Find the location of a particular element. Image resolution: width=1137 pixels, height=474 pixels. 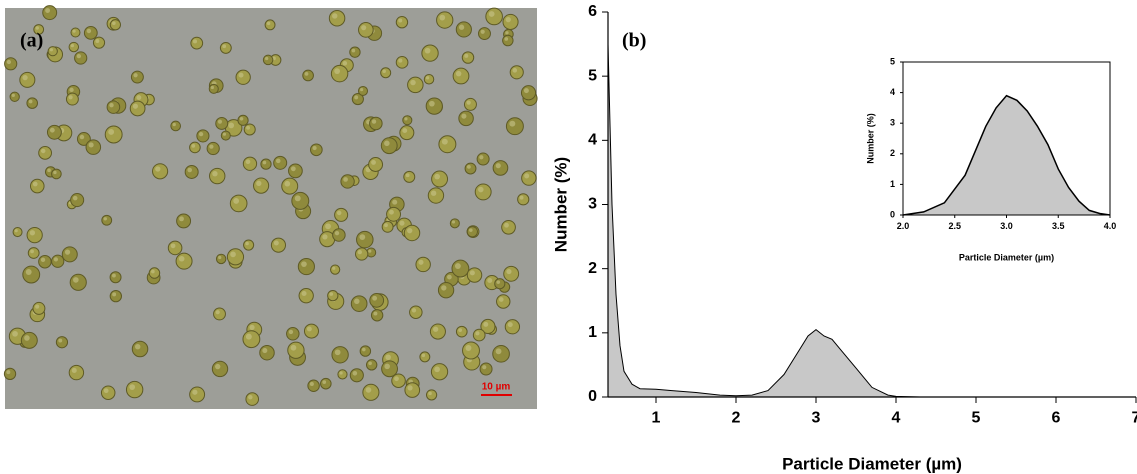

y-tick-label: 1 is located at coordinates (592, 332).